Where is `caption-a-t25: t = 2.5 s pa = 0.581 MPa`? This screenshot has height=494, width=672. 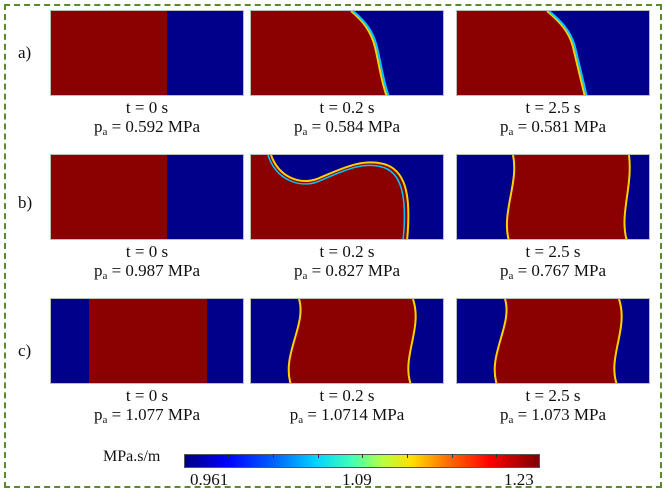 caption-a-t25: t = 2.5 s pa = 0.581 MPa is located at coordinates (553, 120).